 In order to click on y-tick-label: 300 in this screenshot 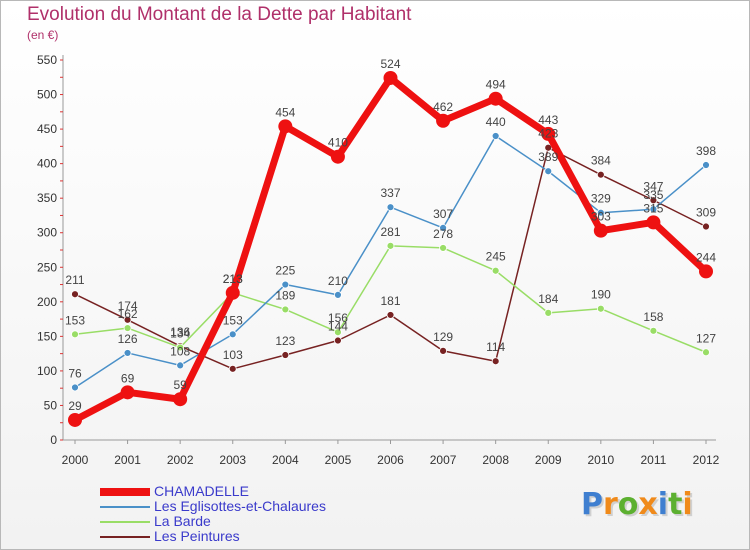, I will do `click(47, 233)`.